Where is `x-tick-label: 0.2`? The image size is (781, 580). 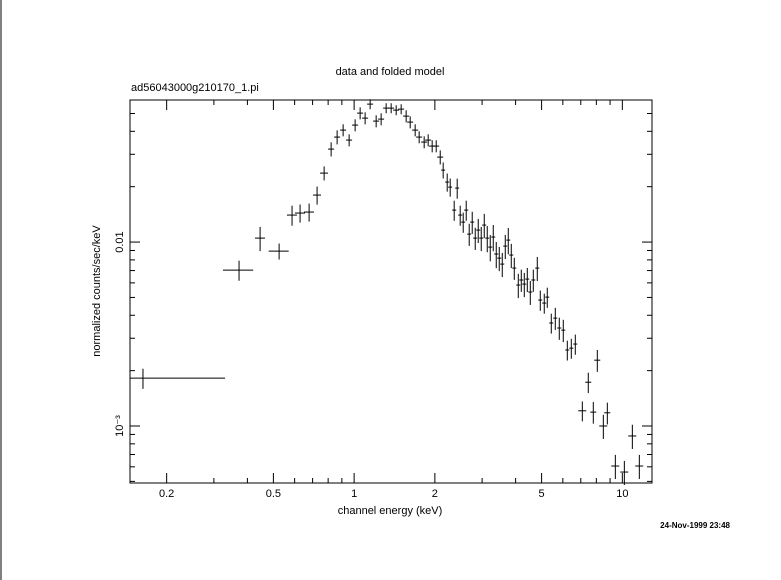 x-tick-label: 0.2 is located at coordinates (166, 494).